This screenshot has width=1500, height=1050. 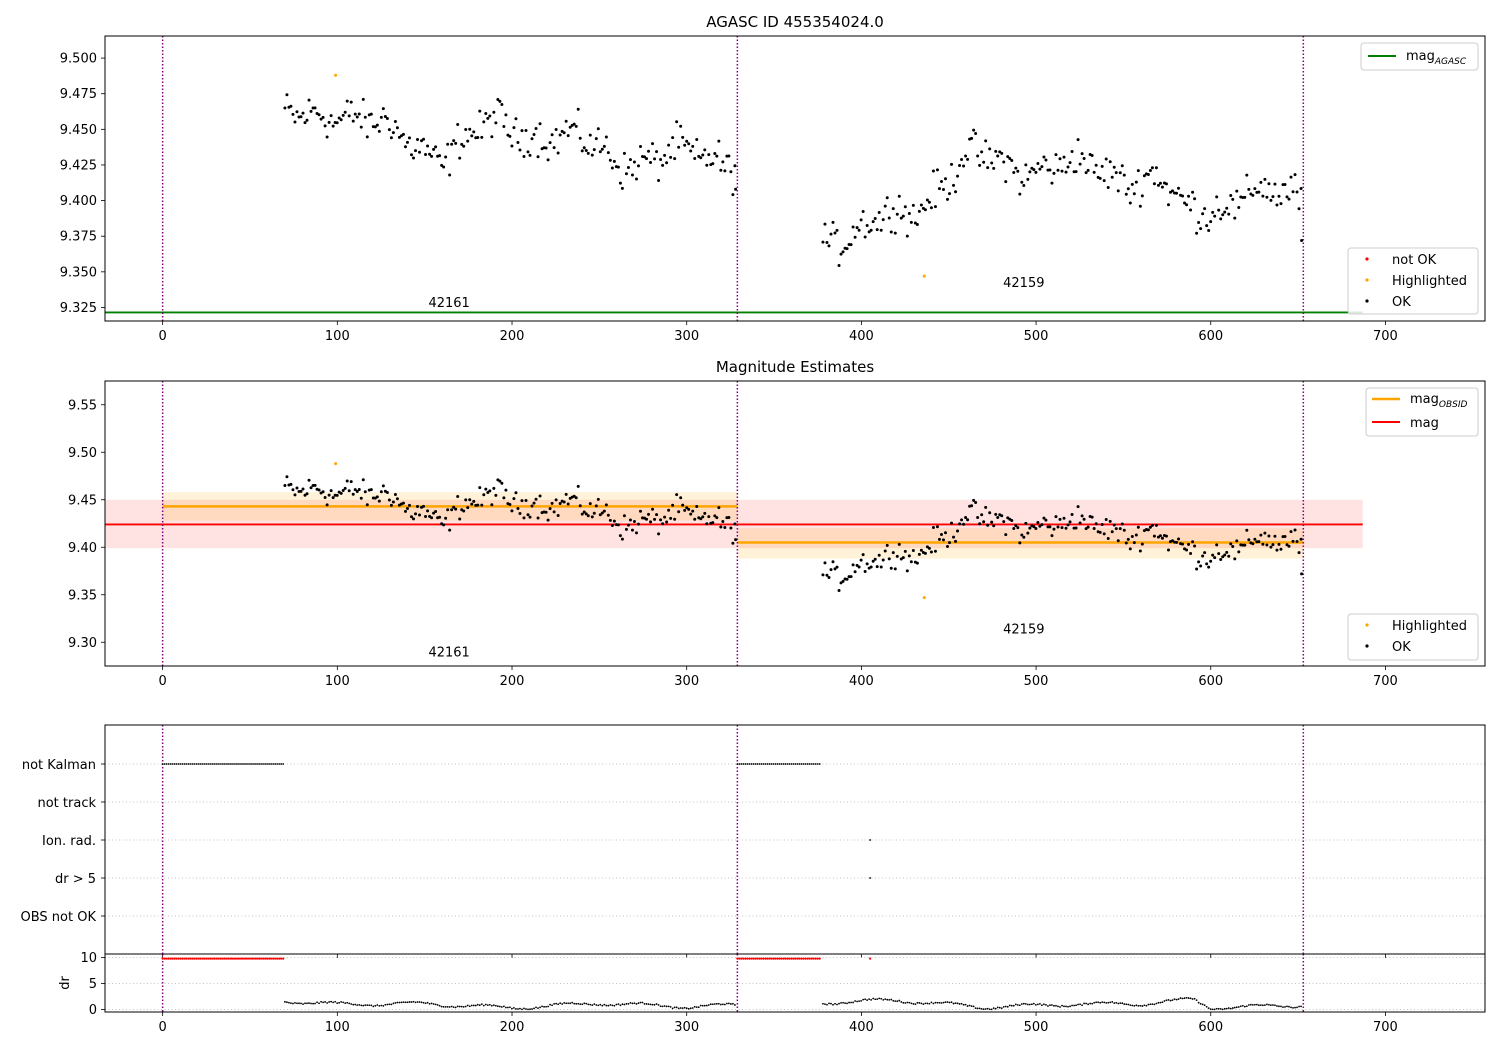 I want to click on legend-highlighted-label-middle: Highlighted, so click(x=1429, y=626).